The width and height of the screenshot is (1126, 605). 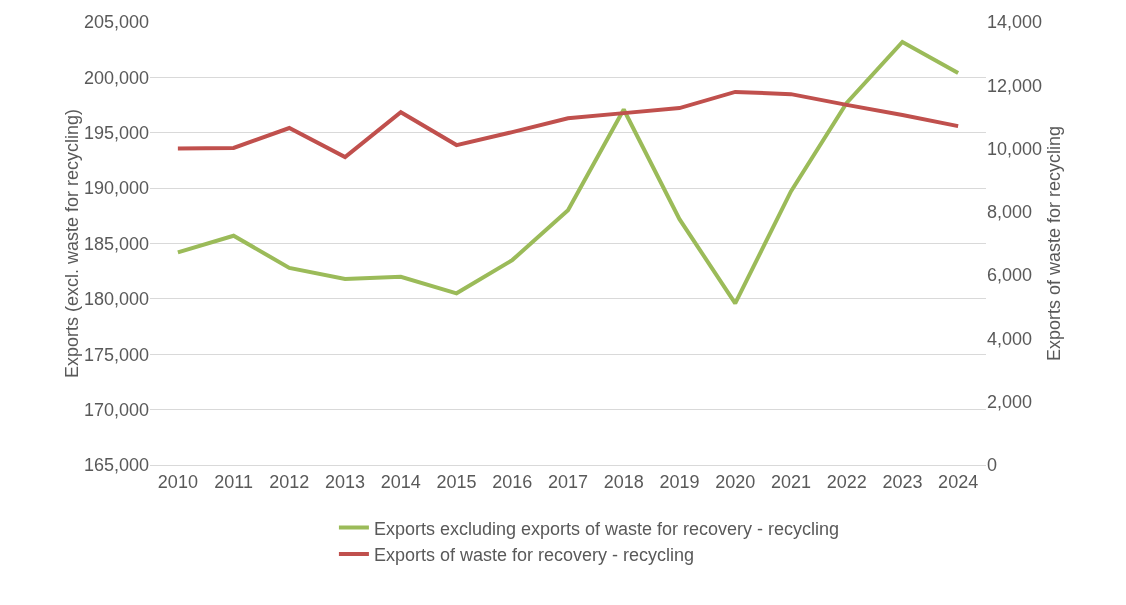 What do you see at coordinates (116, 409) in the screenshot?
I see `y-tick-label: 170,000` at bounding box center [116, 409].